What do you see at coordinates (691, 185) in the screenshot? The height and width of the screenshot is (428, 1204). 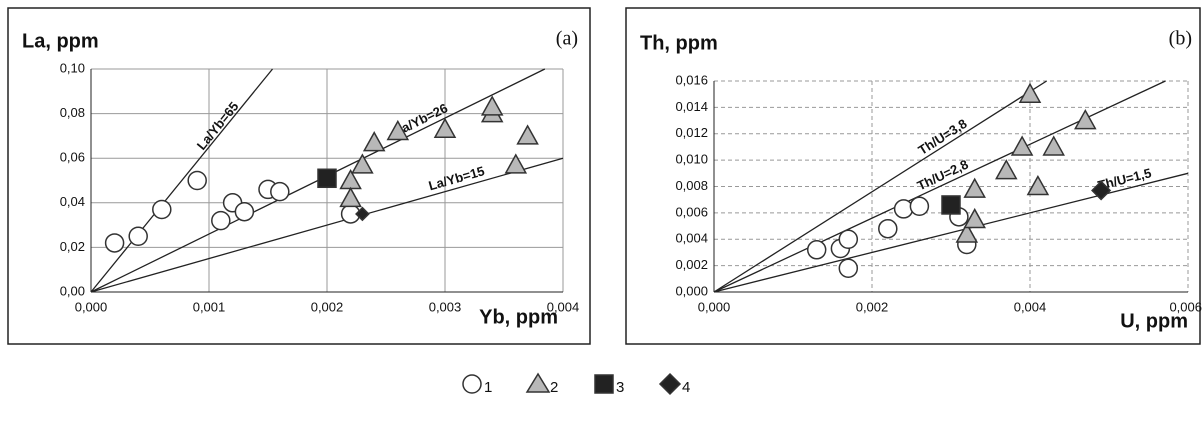 I see `y-tick-label: 0,008` at bounding box center [691, 185].